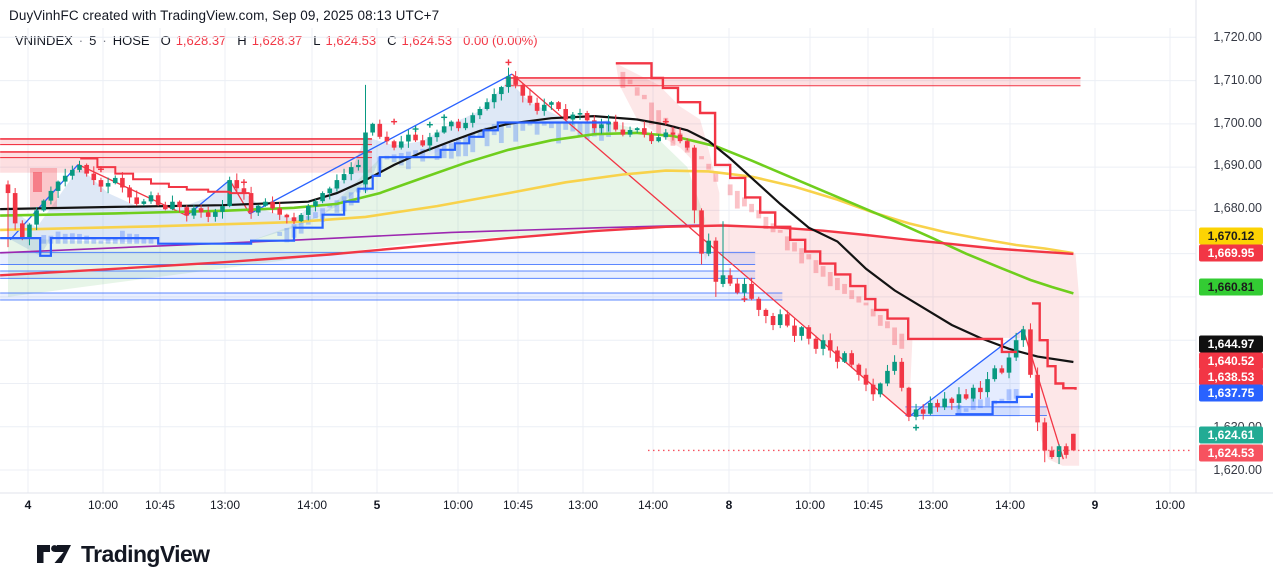  Describe the element at coordinates (1237, 123) in the screenshot. I see `price-axis-label: 1,700.00` at that location.